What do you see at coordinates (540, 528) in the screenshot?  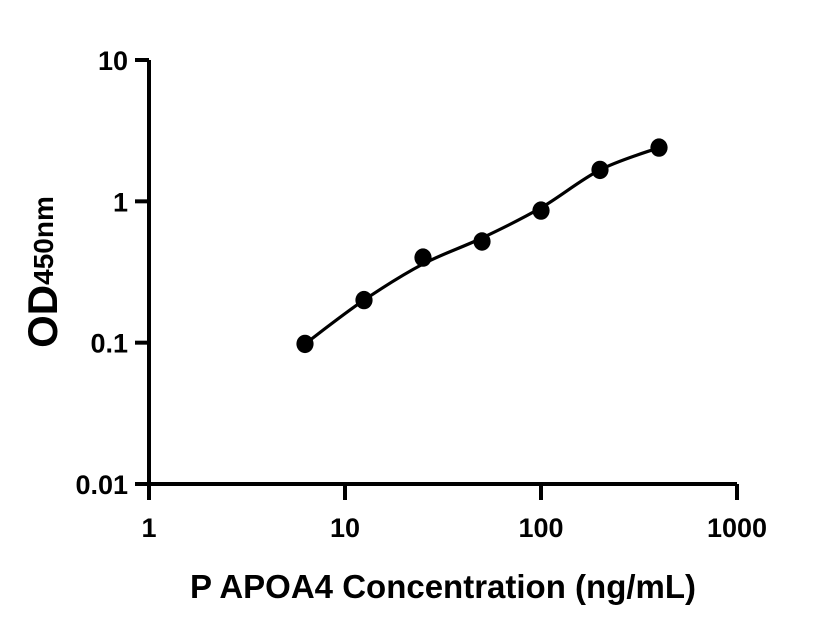 I see `x-tick-label: 100` at bounding box center [540, 528].